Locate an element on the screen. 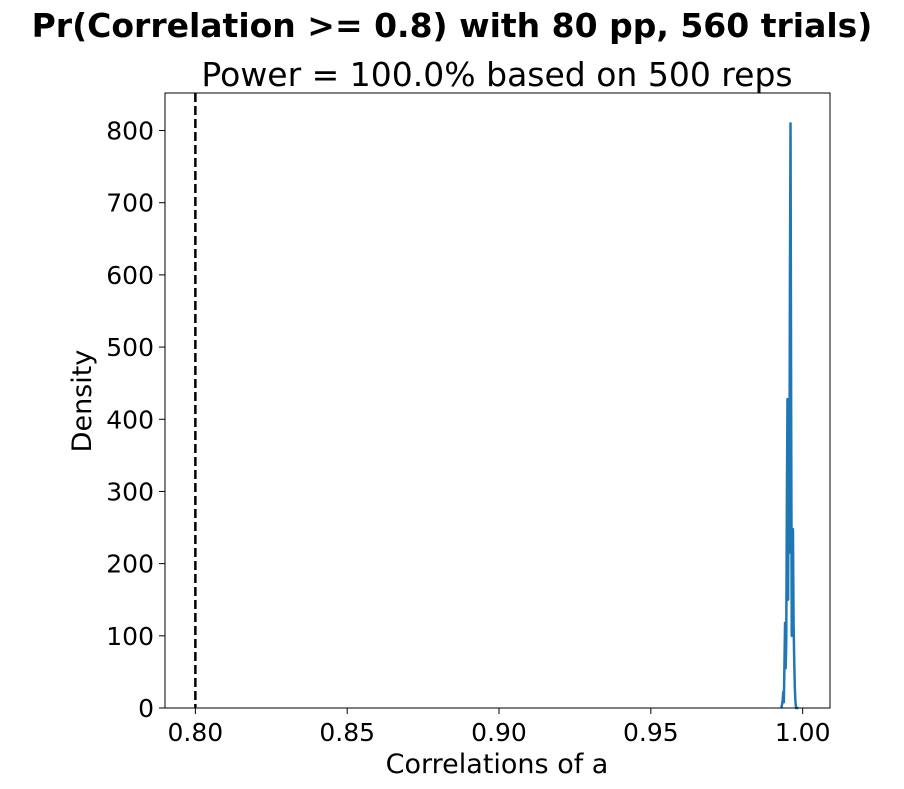 This screenshot has width=904, height=789. x-axis-label: Correlations of a is located at coordinates (497, 764).